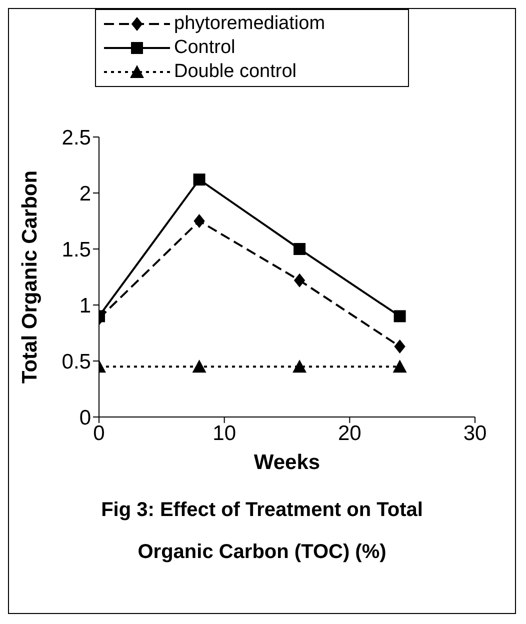 This screenshot has height=624, width=526. What do you see at coordinates (85, 194) in the screenshot?
I see `y-tick-label: 2` at bounding box center [85, 194].